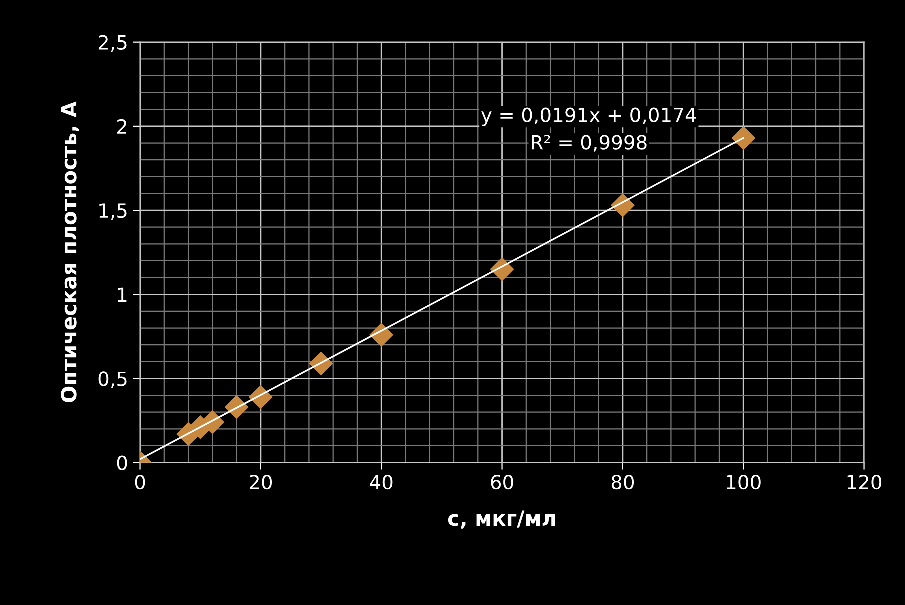  What do you see at coordinates (381, 482) in the screenshot?
I see `x-tick-label: 40` at bounding box center [381, 482].